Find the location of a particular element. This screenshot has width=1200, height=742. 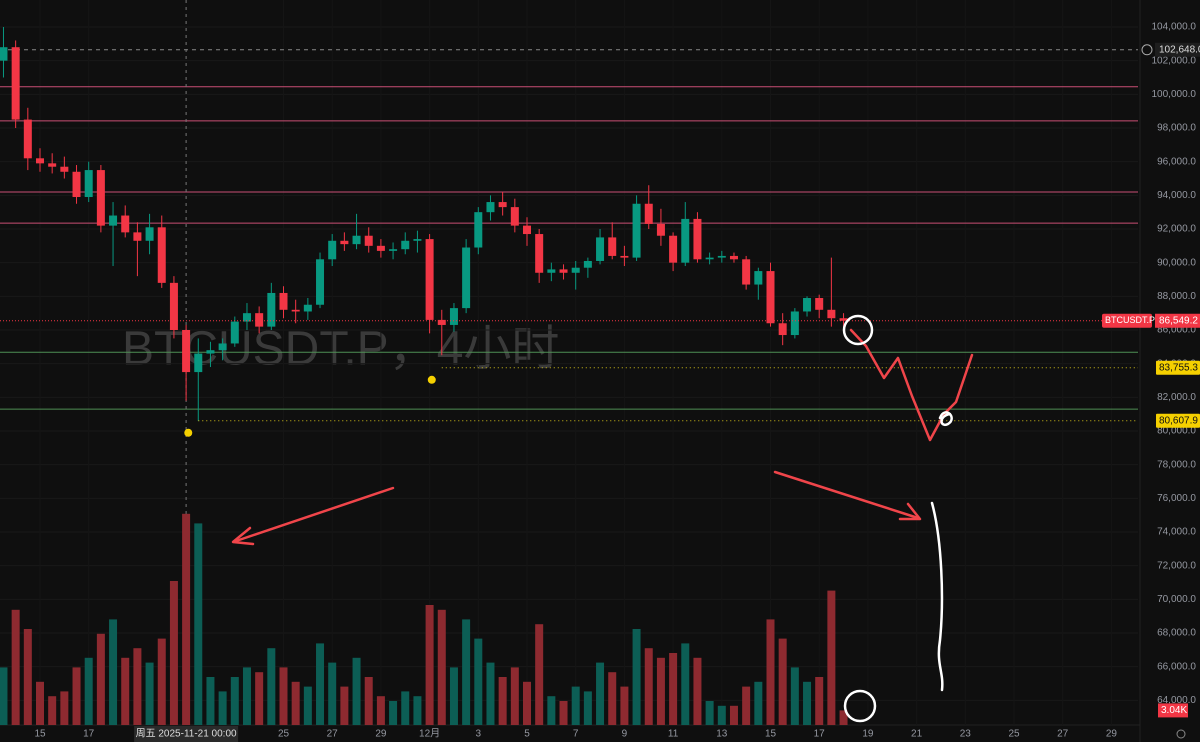

y-tick-label: 64,000.0 is located at coordinates (1176, 700).